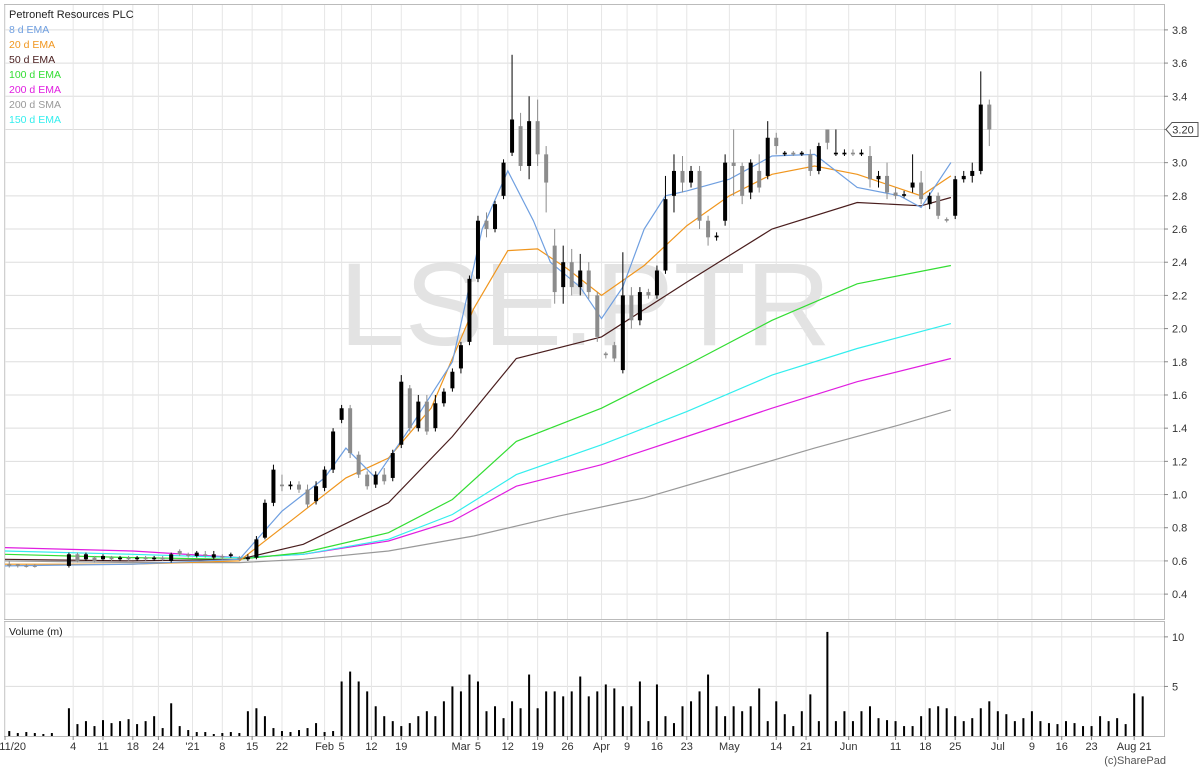  Describe the element at coordinates (1175, 687) in the screenshot. I see `volume-tick-label: 5` at that location.